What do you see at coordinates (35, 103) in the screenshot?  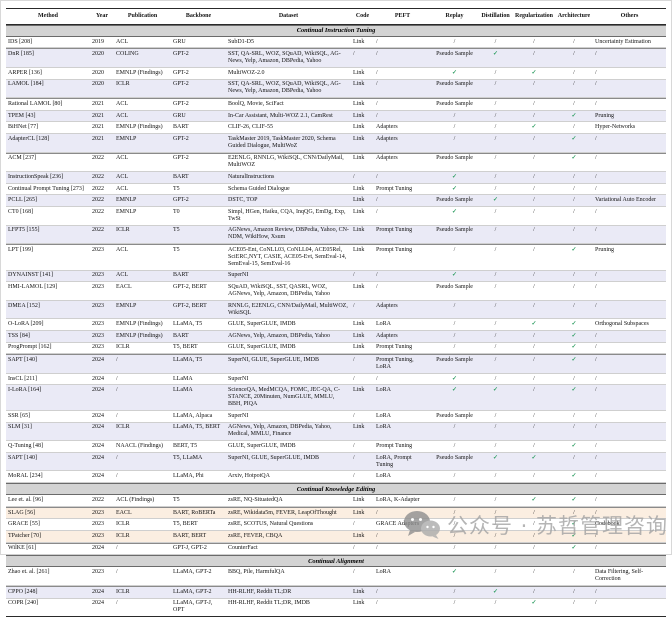 I see `method-cell: Rational LAMOL [80]` at bounding box center [35, 103].